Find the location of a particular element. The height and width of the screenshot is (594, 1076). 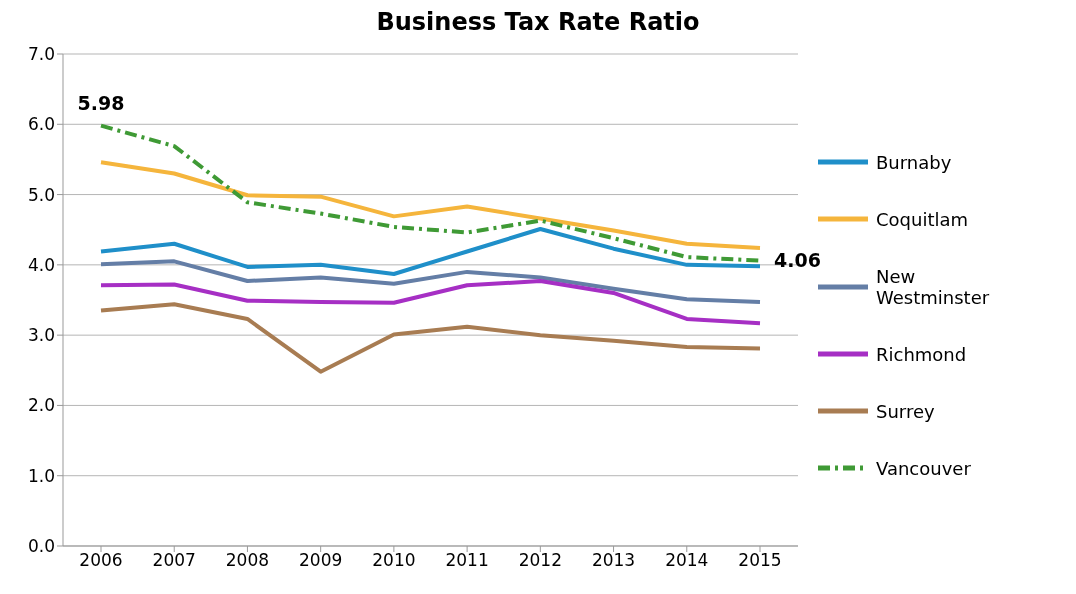

legend-label: Vancouver is located at coordinates (923, 468).